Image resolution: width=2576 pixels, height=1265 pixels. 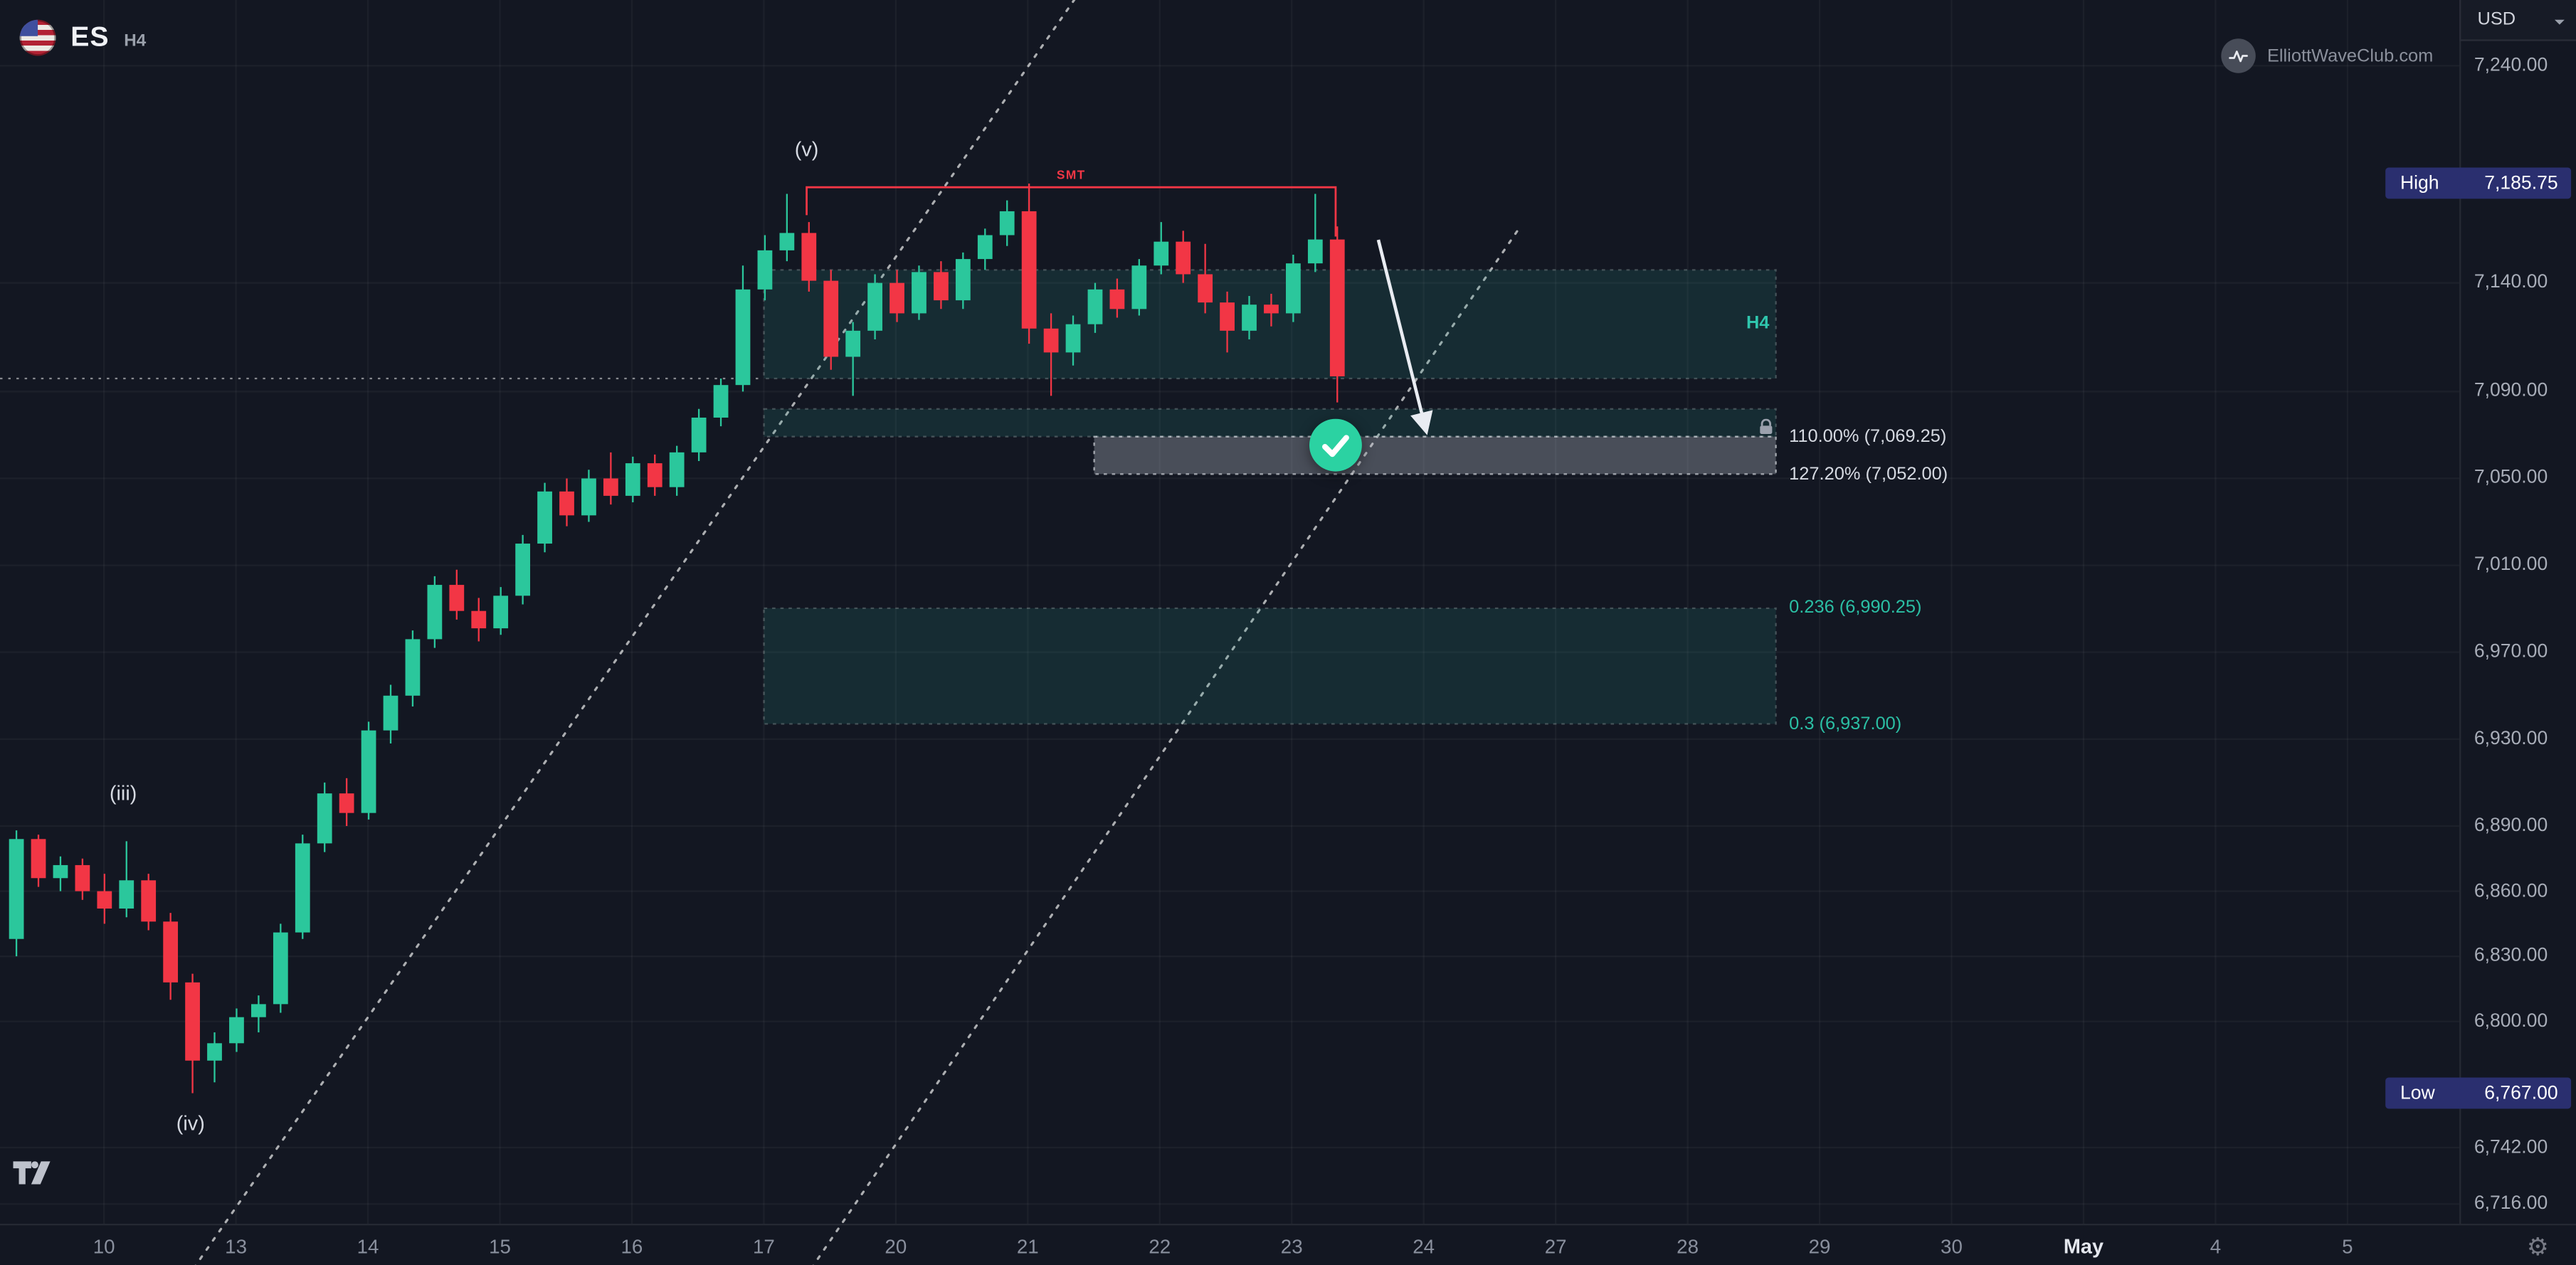 I want to click on h4-fvg-zone, so click(x=1270, y=423).